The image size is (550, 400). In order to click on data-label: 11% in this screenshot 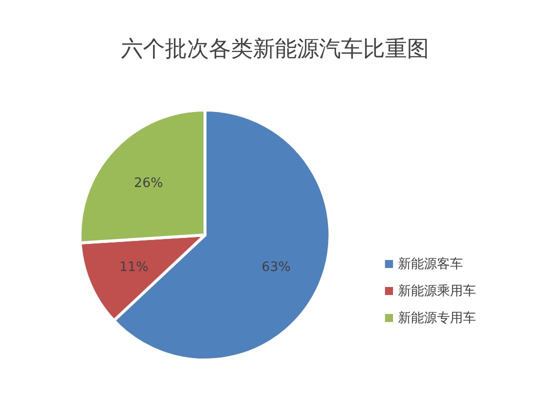, I will do `click(133, 267)`.